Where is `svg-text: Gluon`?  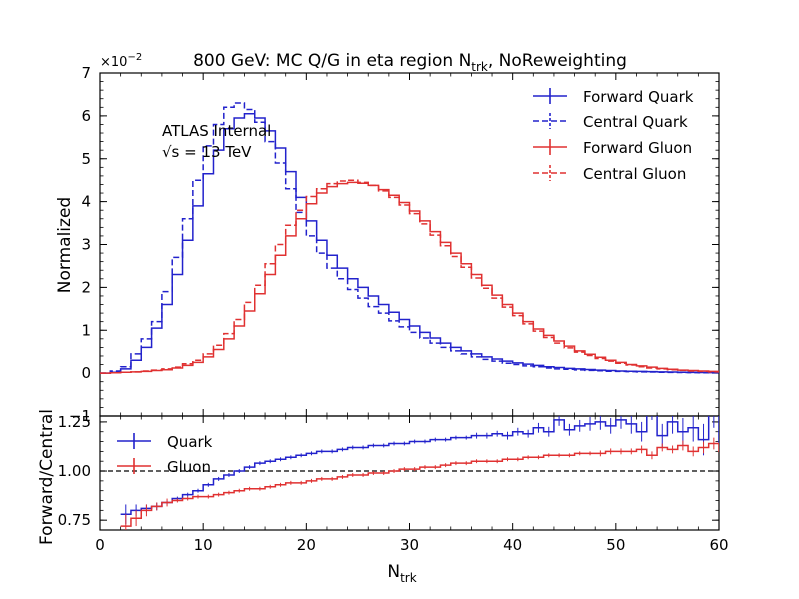
svg-text: Gluon is located at coordinates (189, 467).